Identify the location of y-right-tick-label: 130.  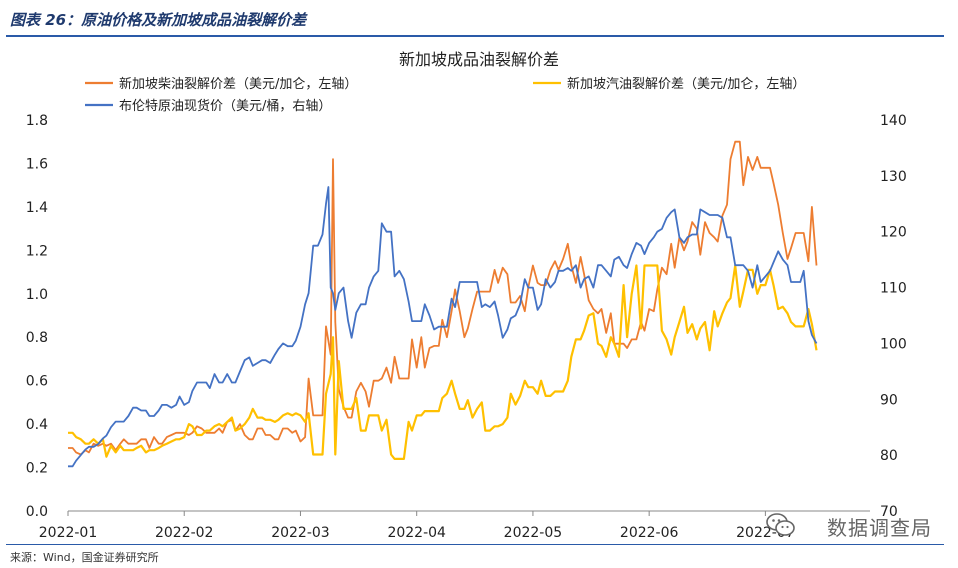
(893, 177).